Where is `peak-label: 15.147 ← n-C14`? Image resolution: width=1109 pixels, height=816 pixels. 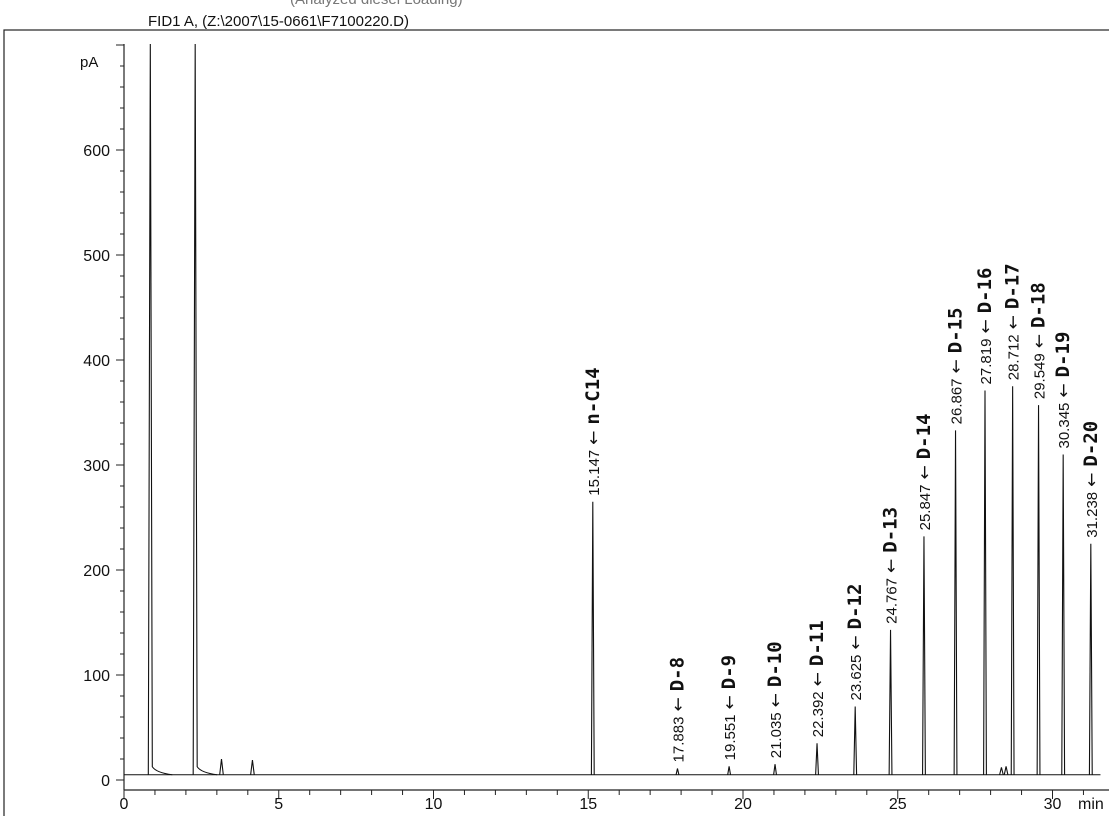 peak-label: 15.147 ← n-C14 is located at coordinates (593, 431).